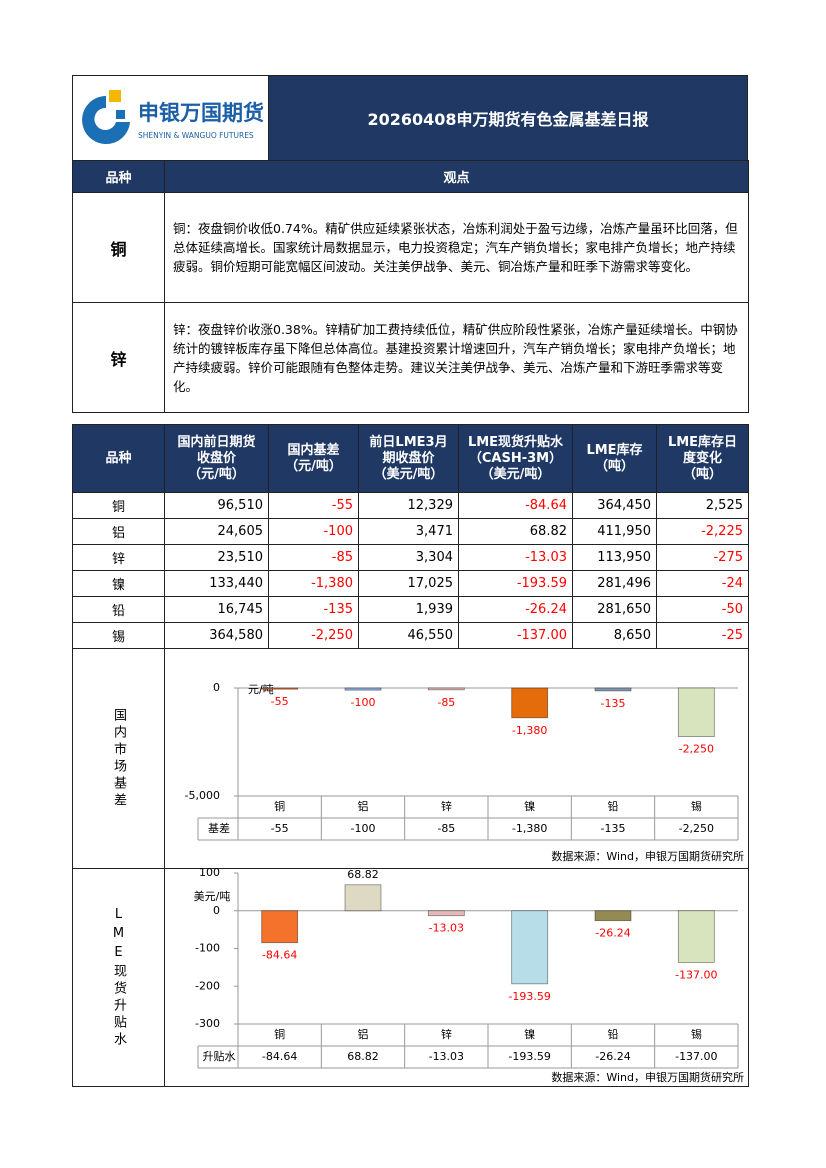 The width and height of the screenshot is (826, 1168). I want to click on table-value: 2,525, so click(702, 505).